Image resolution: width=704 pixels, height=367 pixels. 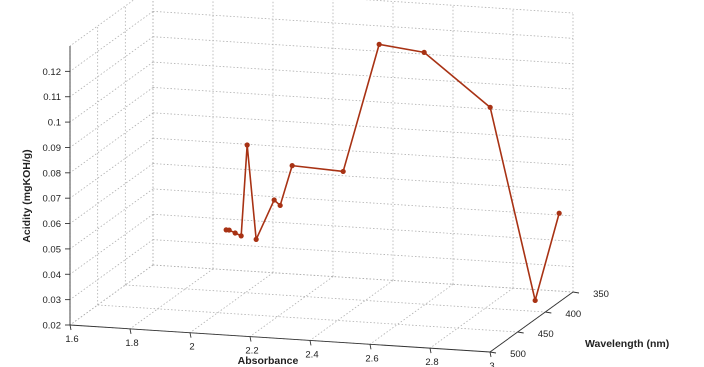 What do you see at coordinates (52, 249) in the screenshot?
I see `z-tick-label: 0.05` at bounding box center [52, 249].